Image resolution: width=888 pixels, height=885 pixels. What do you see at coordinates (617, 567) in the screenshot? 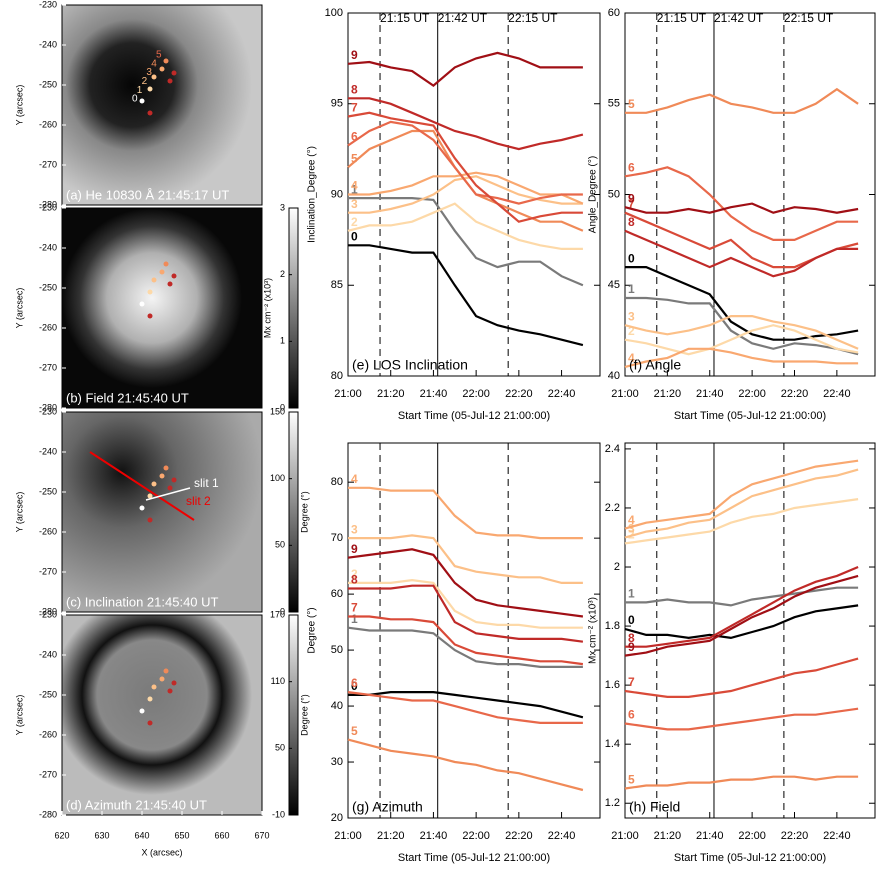
I see `y-tick-label: 2` at bounding box center [617, 567].